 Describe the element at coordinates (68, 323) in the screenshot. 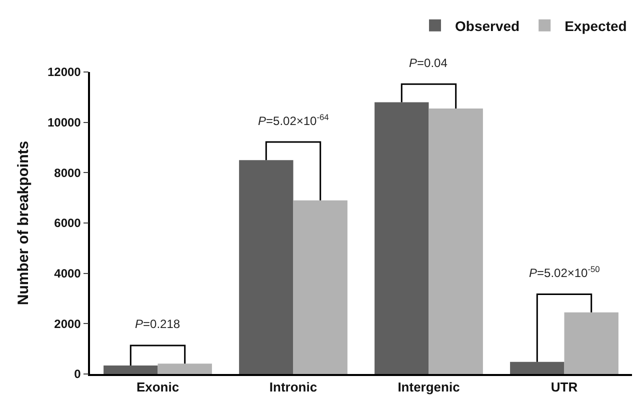

I see `y-tick-label: 2000` at that location.